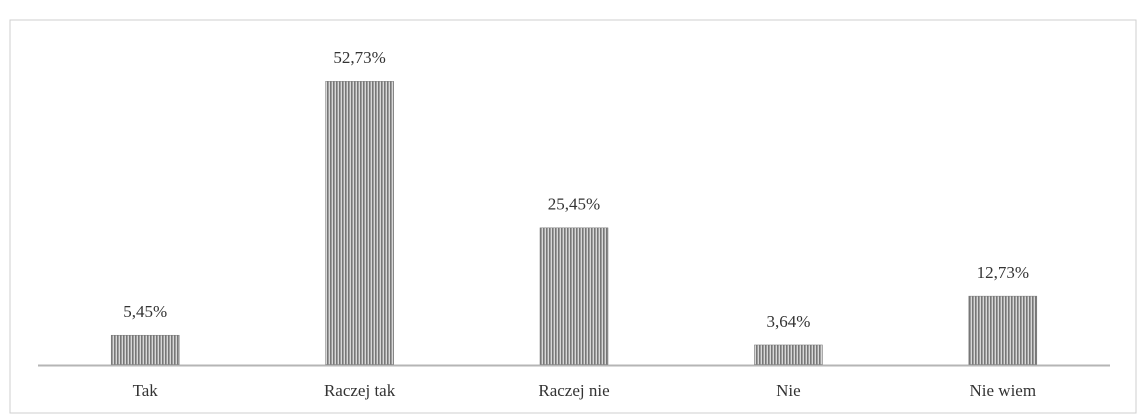  I want to click on value-label: 12,73%, so click(1003, 272).